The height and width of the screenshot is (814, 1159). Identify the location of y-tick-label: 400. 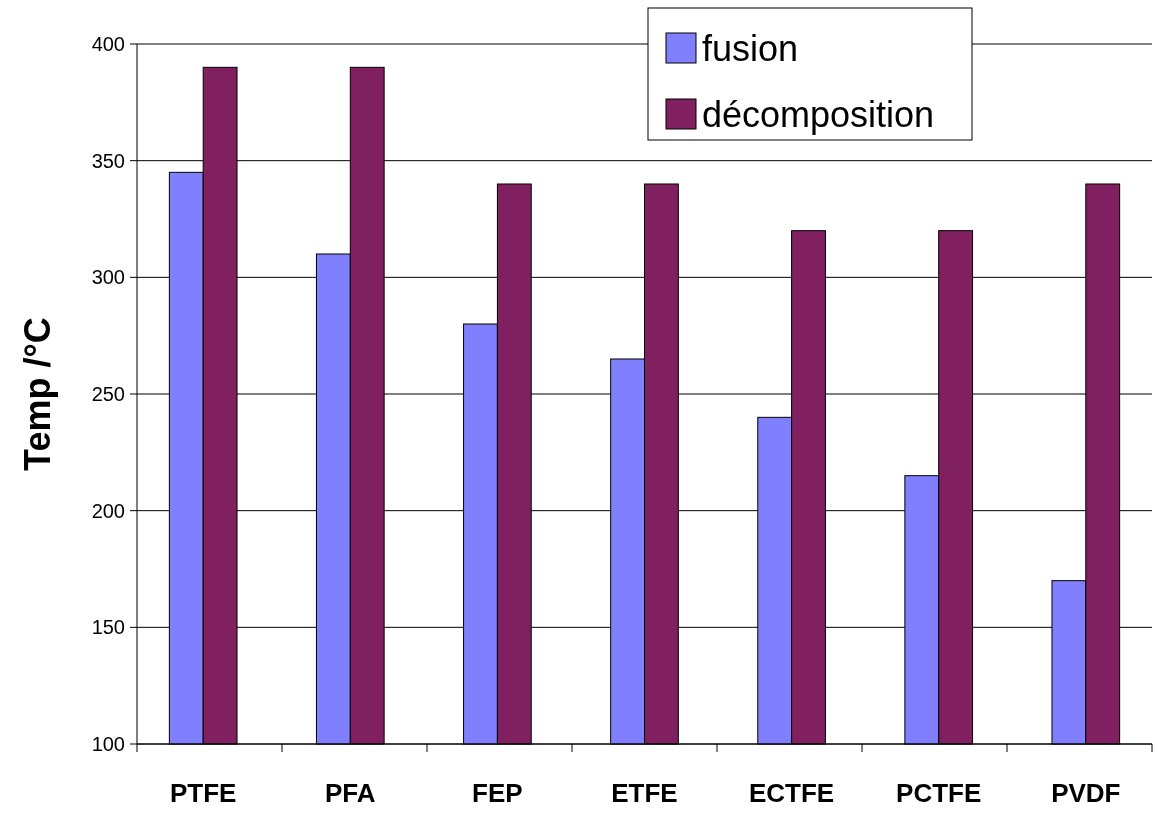
(108, 44).